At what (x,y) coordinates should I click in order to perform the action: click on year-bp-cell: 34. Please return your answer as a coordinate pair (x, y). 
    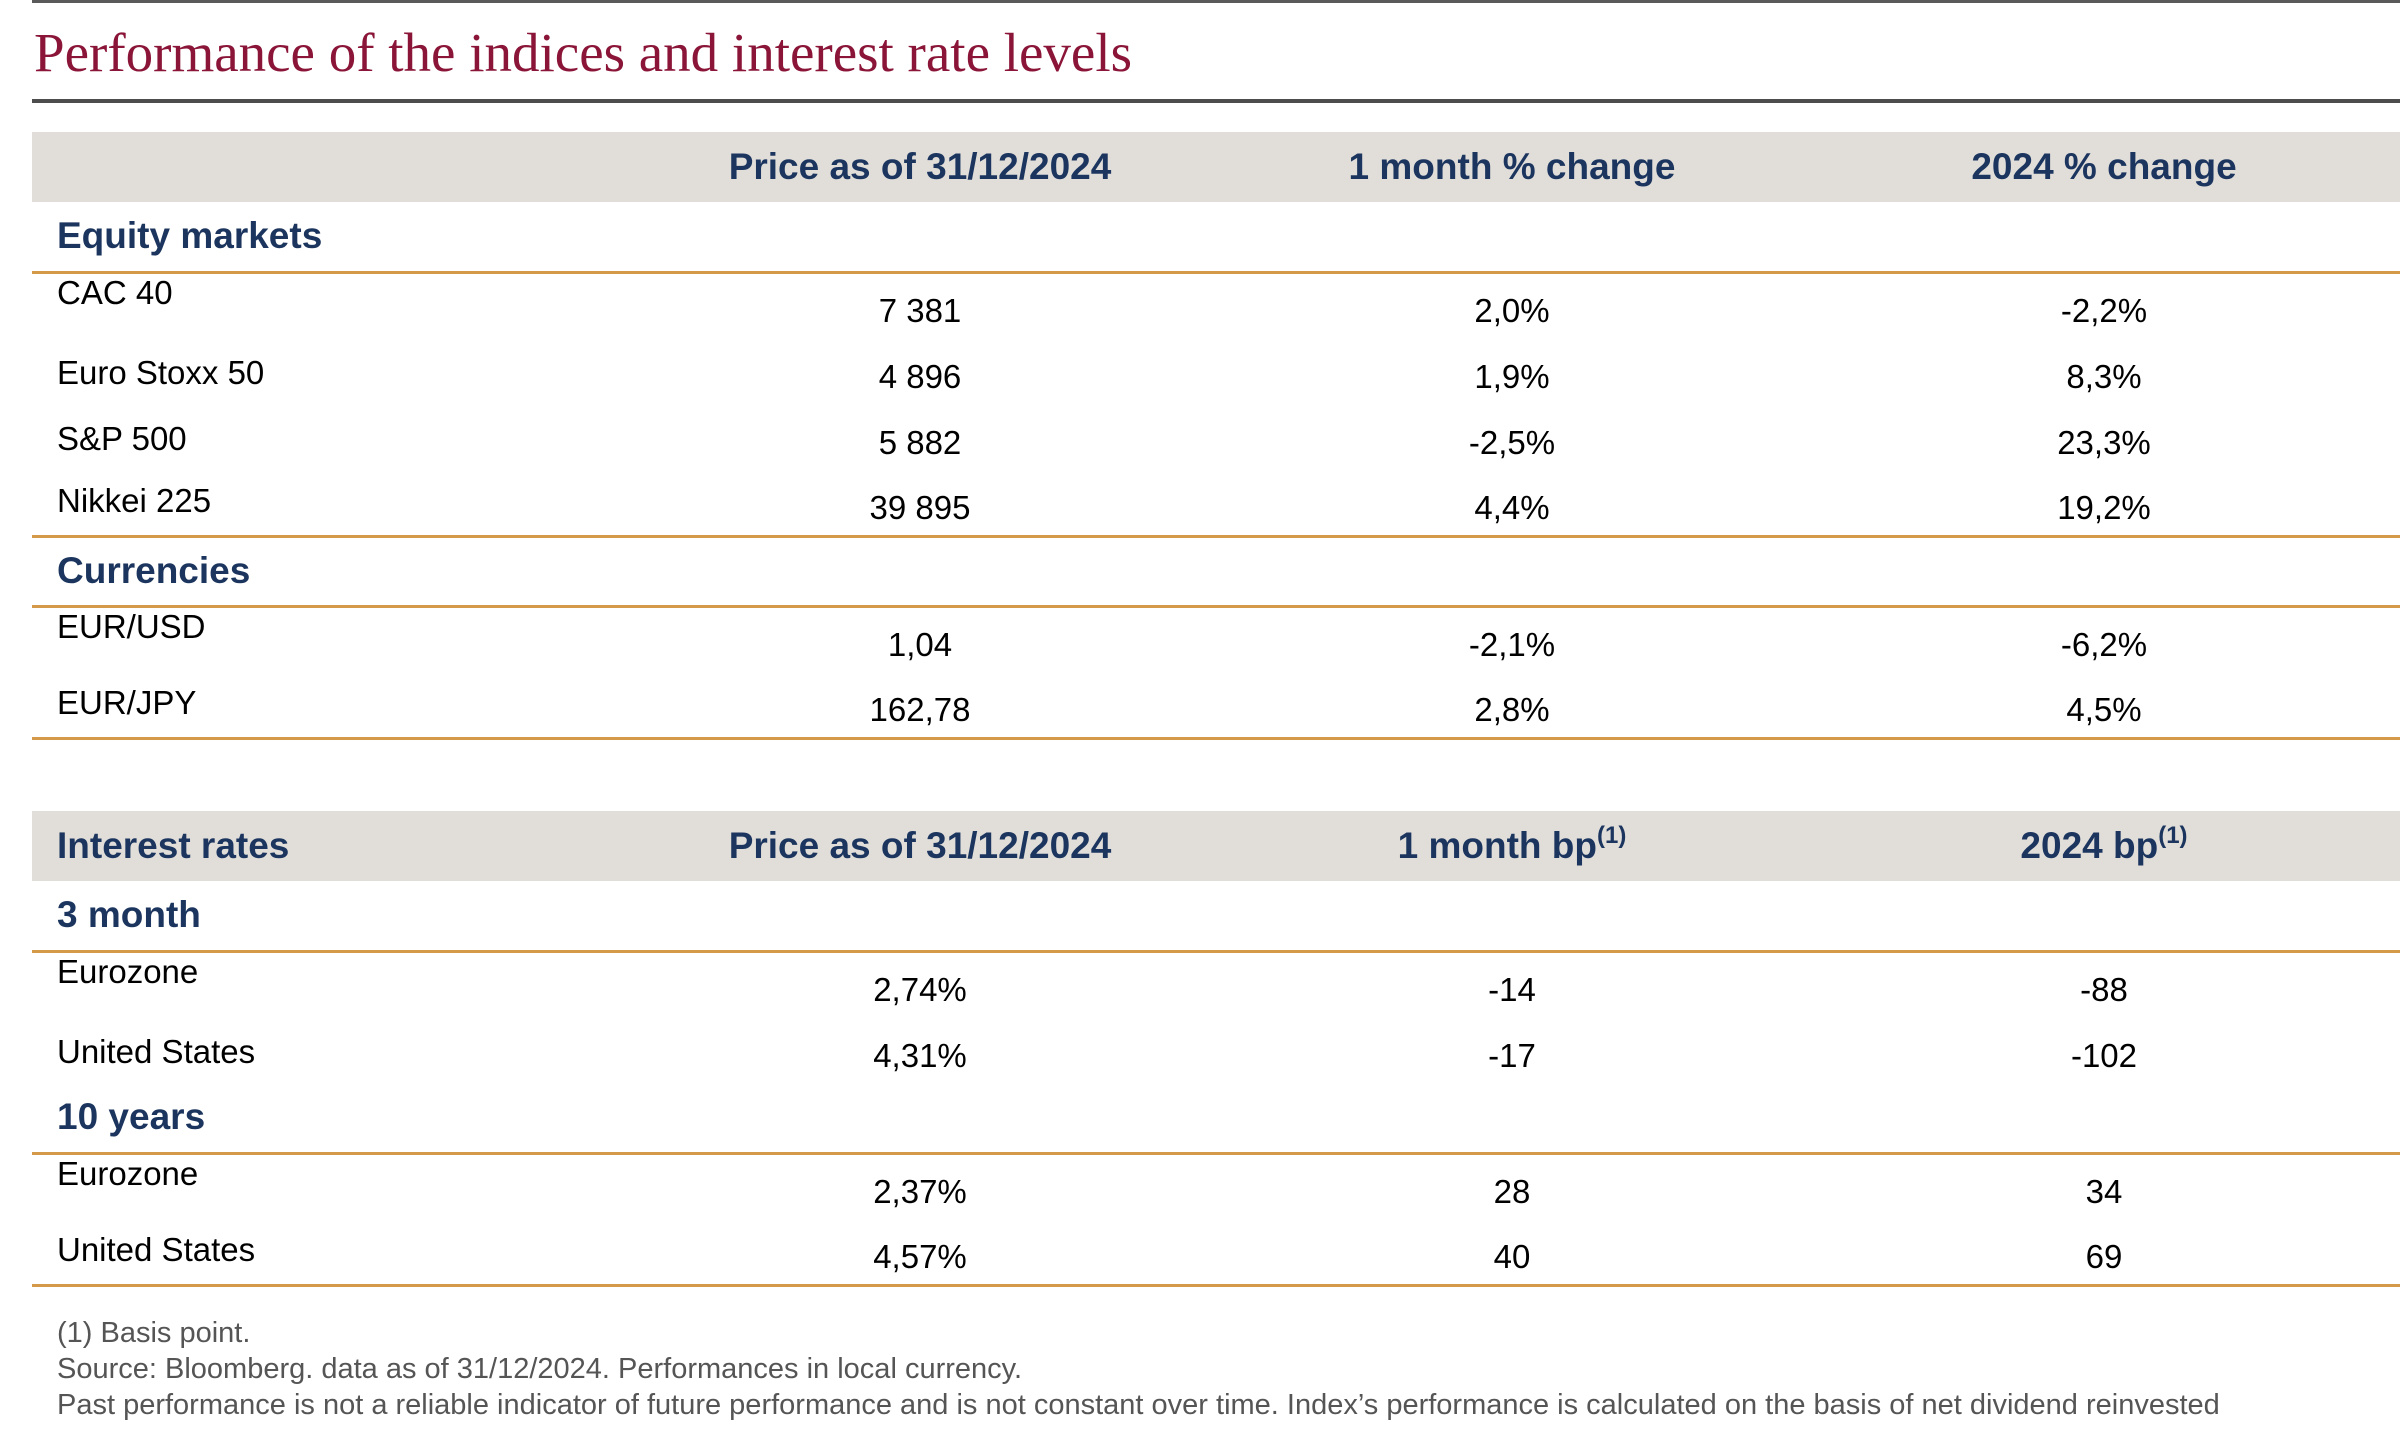
    Looking at the image, I should click on (2104, 1191).